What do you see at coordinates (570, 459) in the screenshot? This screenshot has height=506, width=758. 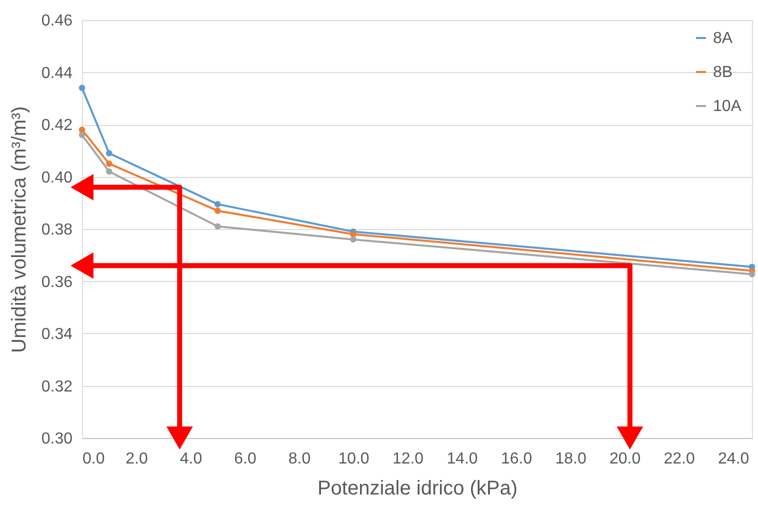 I see `x-tick-label: 18.0` at bounding box center [570, 459].